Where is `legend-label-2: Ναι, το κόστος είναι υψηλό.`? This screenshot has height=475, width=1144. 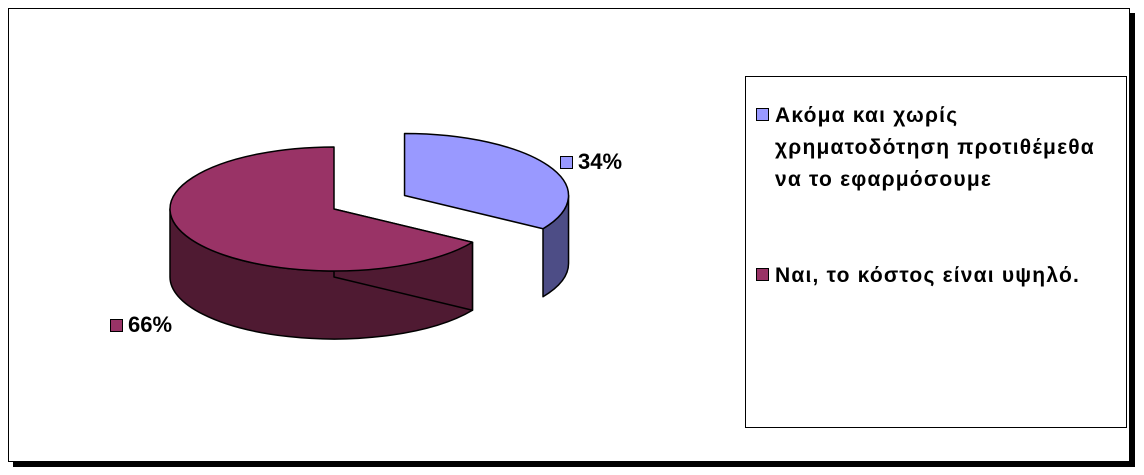
legend-label-2: Ναι, το κόστος είναι υψηλό. is located at coordinates (927, 276).